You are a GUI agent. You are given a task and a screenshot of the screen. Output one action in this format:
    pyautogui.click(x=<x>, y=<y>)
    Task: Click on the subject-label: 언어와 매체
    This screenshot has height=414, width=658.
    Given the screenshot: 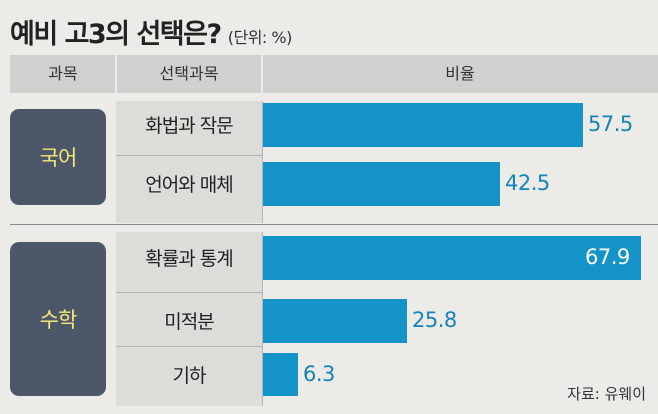 What is the action you would take?
    pyautogui.click(x=189, y=185)
    